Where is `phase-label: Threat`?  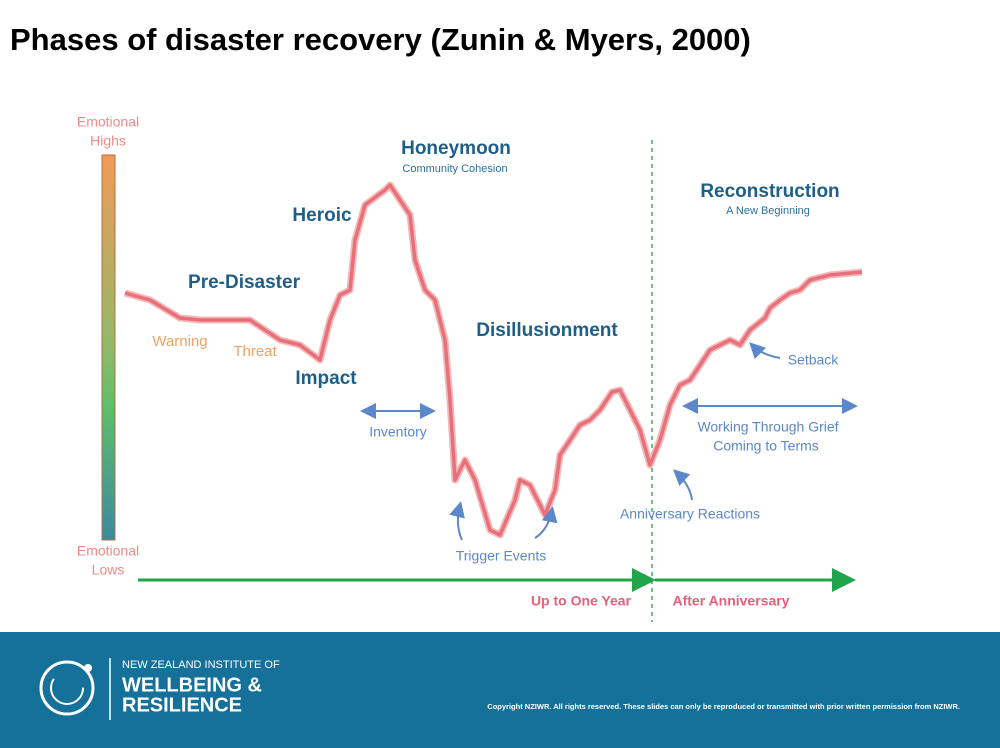 phase-label: Threat is located at coordinates (255, 351).